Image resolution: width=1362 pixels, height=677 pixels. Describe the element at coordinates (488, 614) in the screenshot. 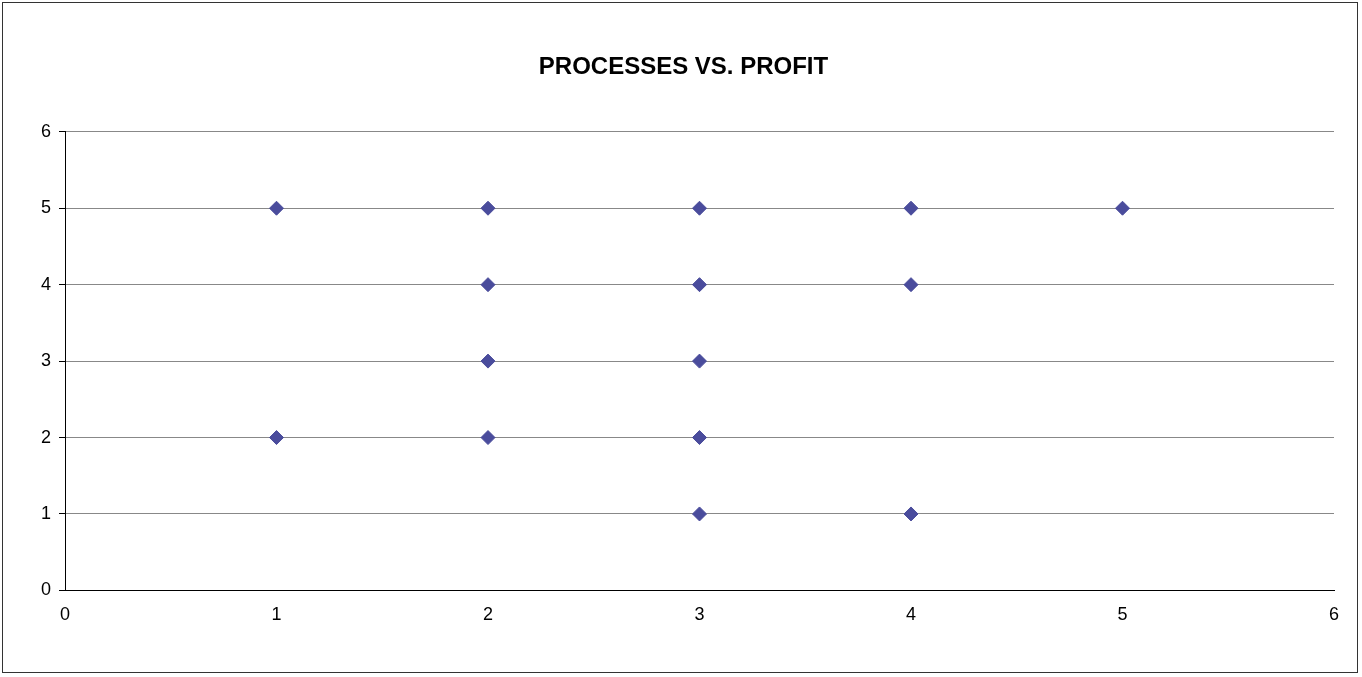

I see `x-tick-label: 2` at that location.